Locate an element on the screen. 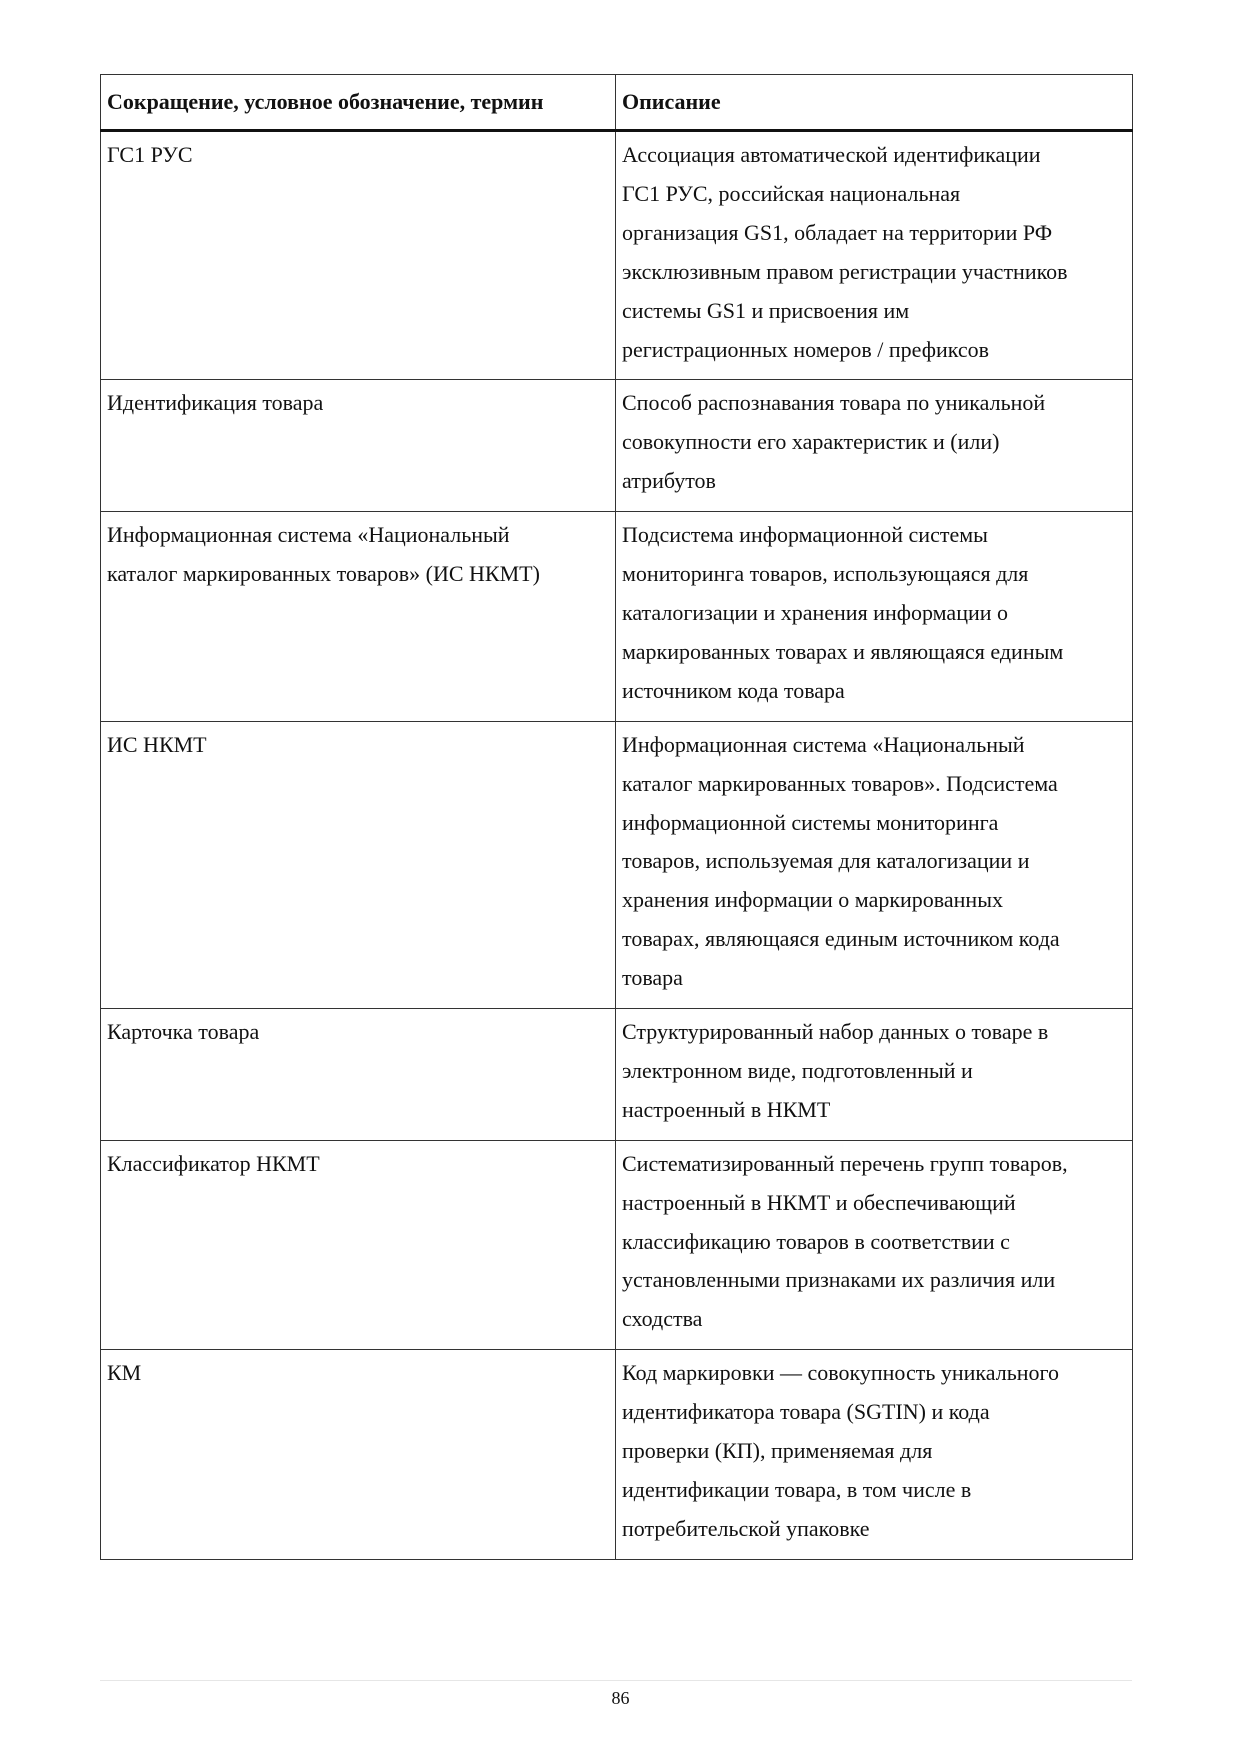 The width and height of the screenshot is (1241, 1754). description-line: товара is located at coordinates (652, 978).